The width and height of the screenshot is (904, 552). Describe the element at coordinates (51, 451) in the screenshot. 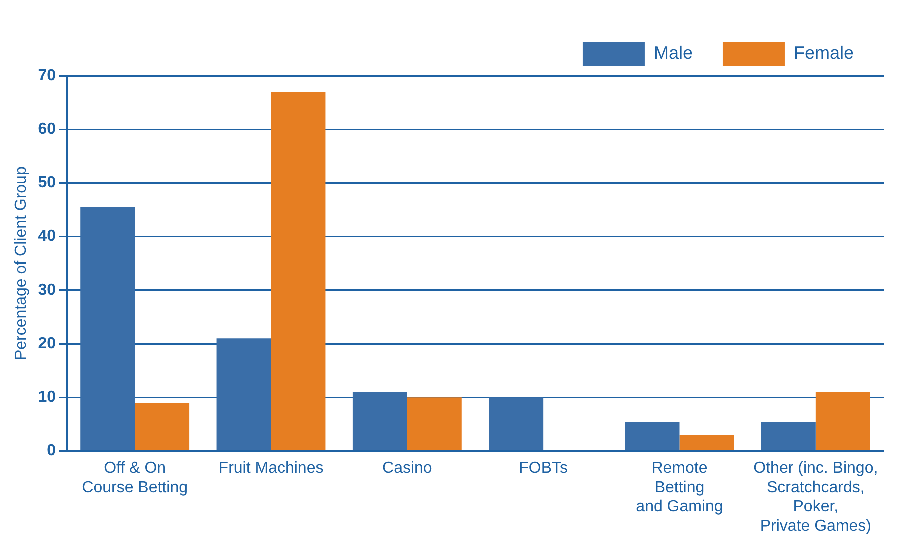

I see `y-tick-label: 0` at that location.